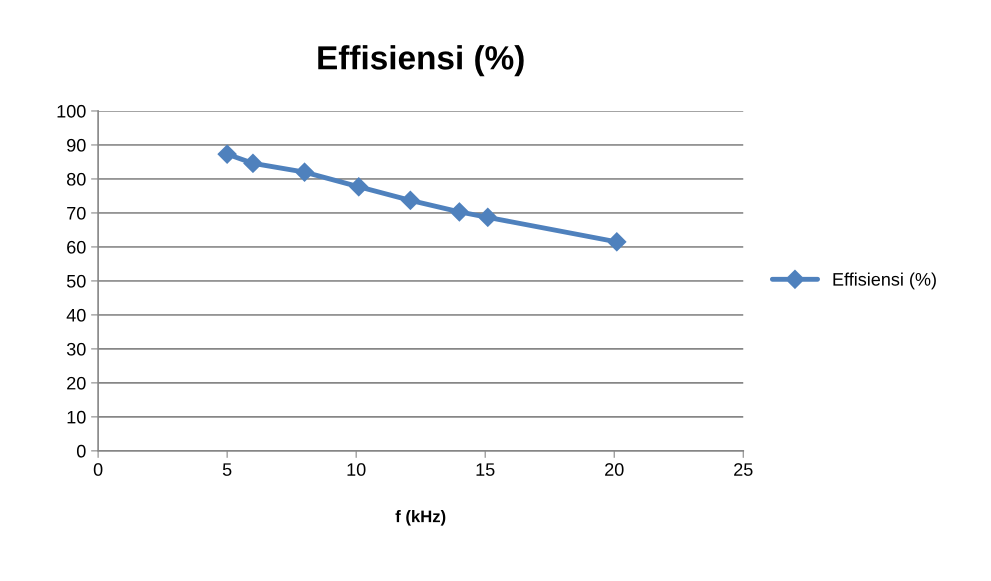  What do you see at coordinates (77, 417) in the screenshot?
I see `y-tick-label: 10` at bounding box center [77, 417].